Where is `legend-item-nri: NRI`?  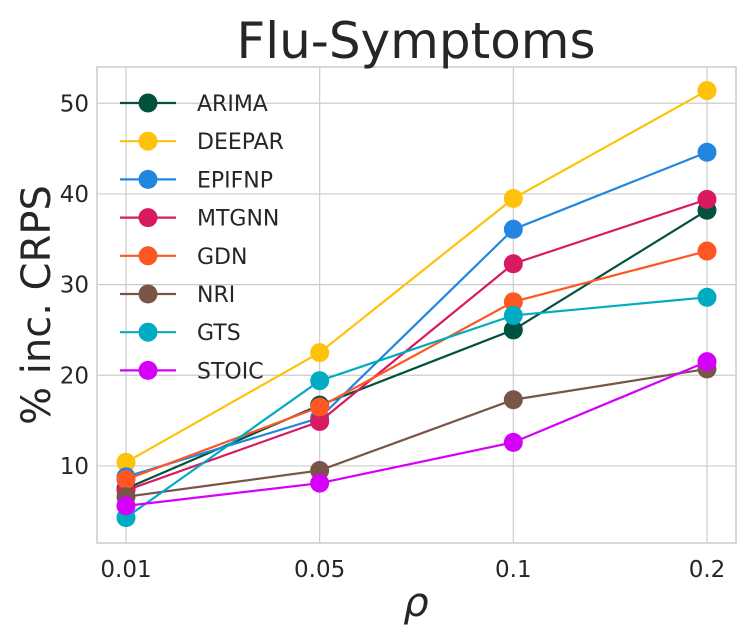 legend-item-nri: NRI is located at coordinates (177, 295).